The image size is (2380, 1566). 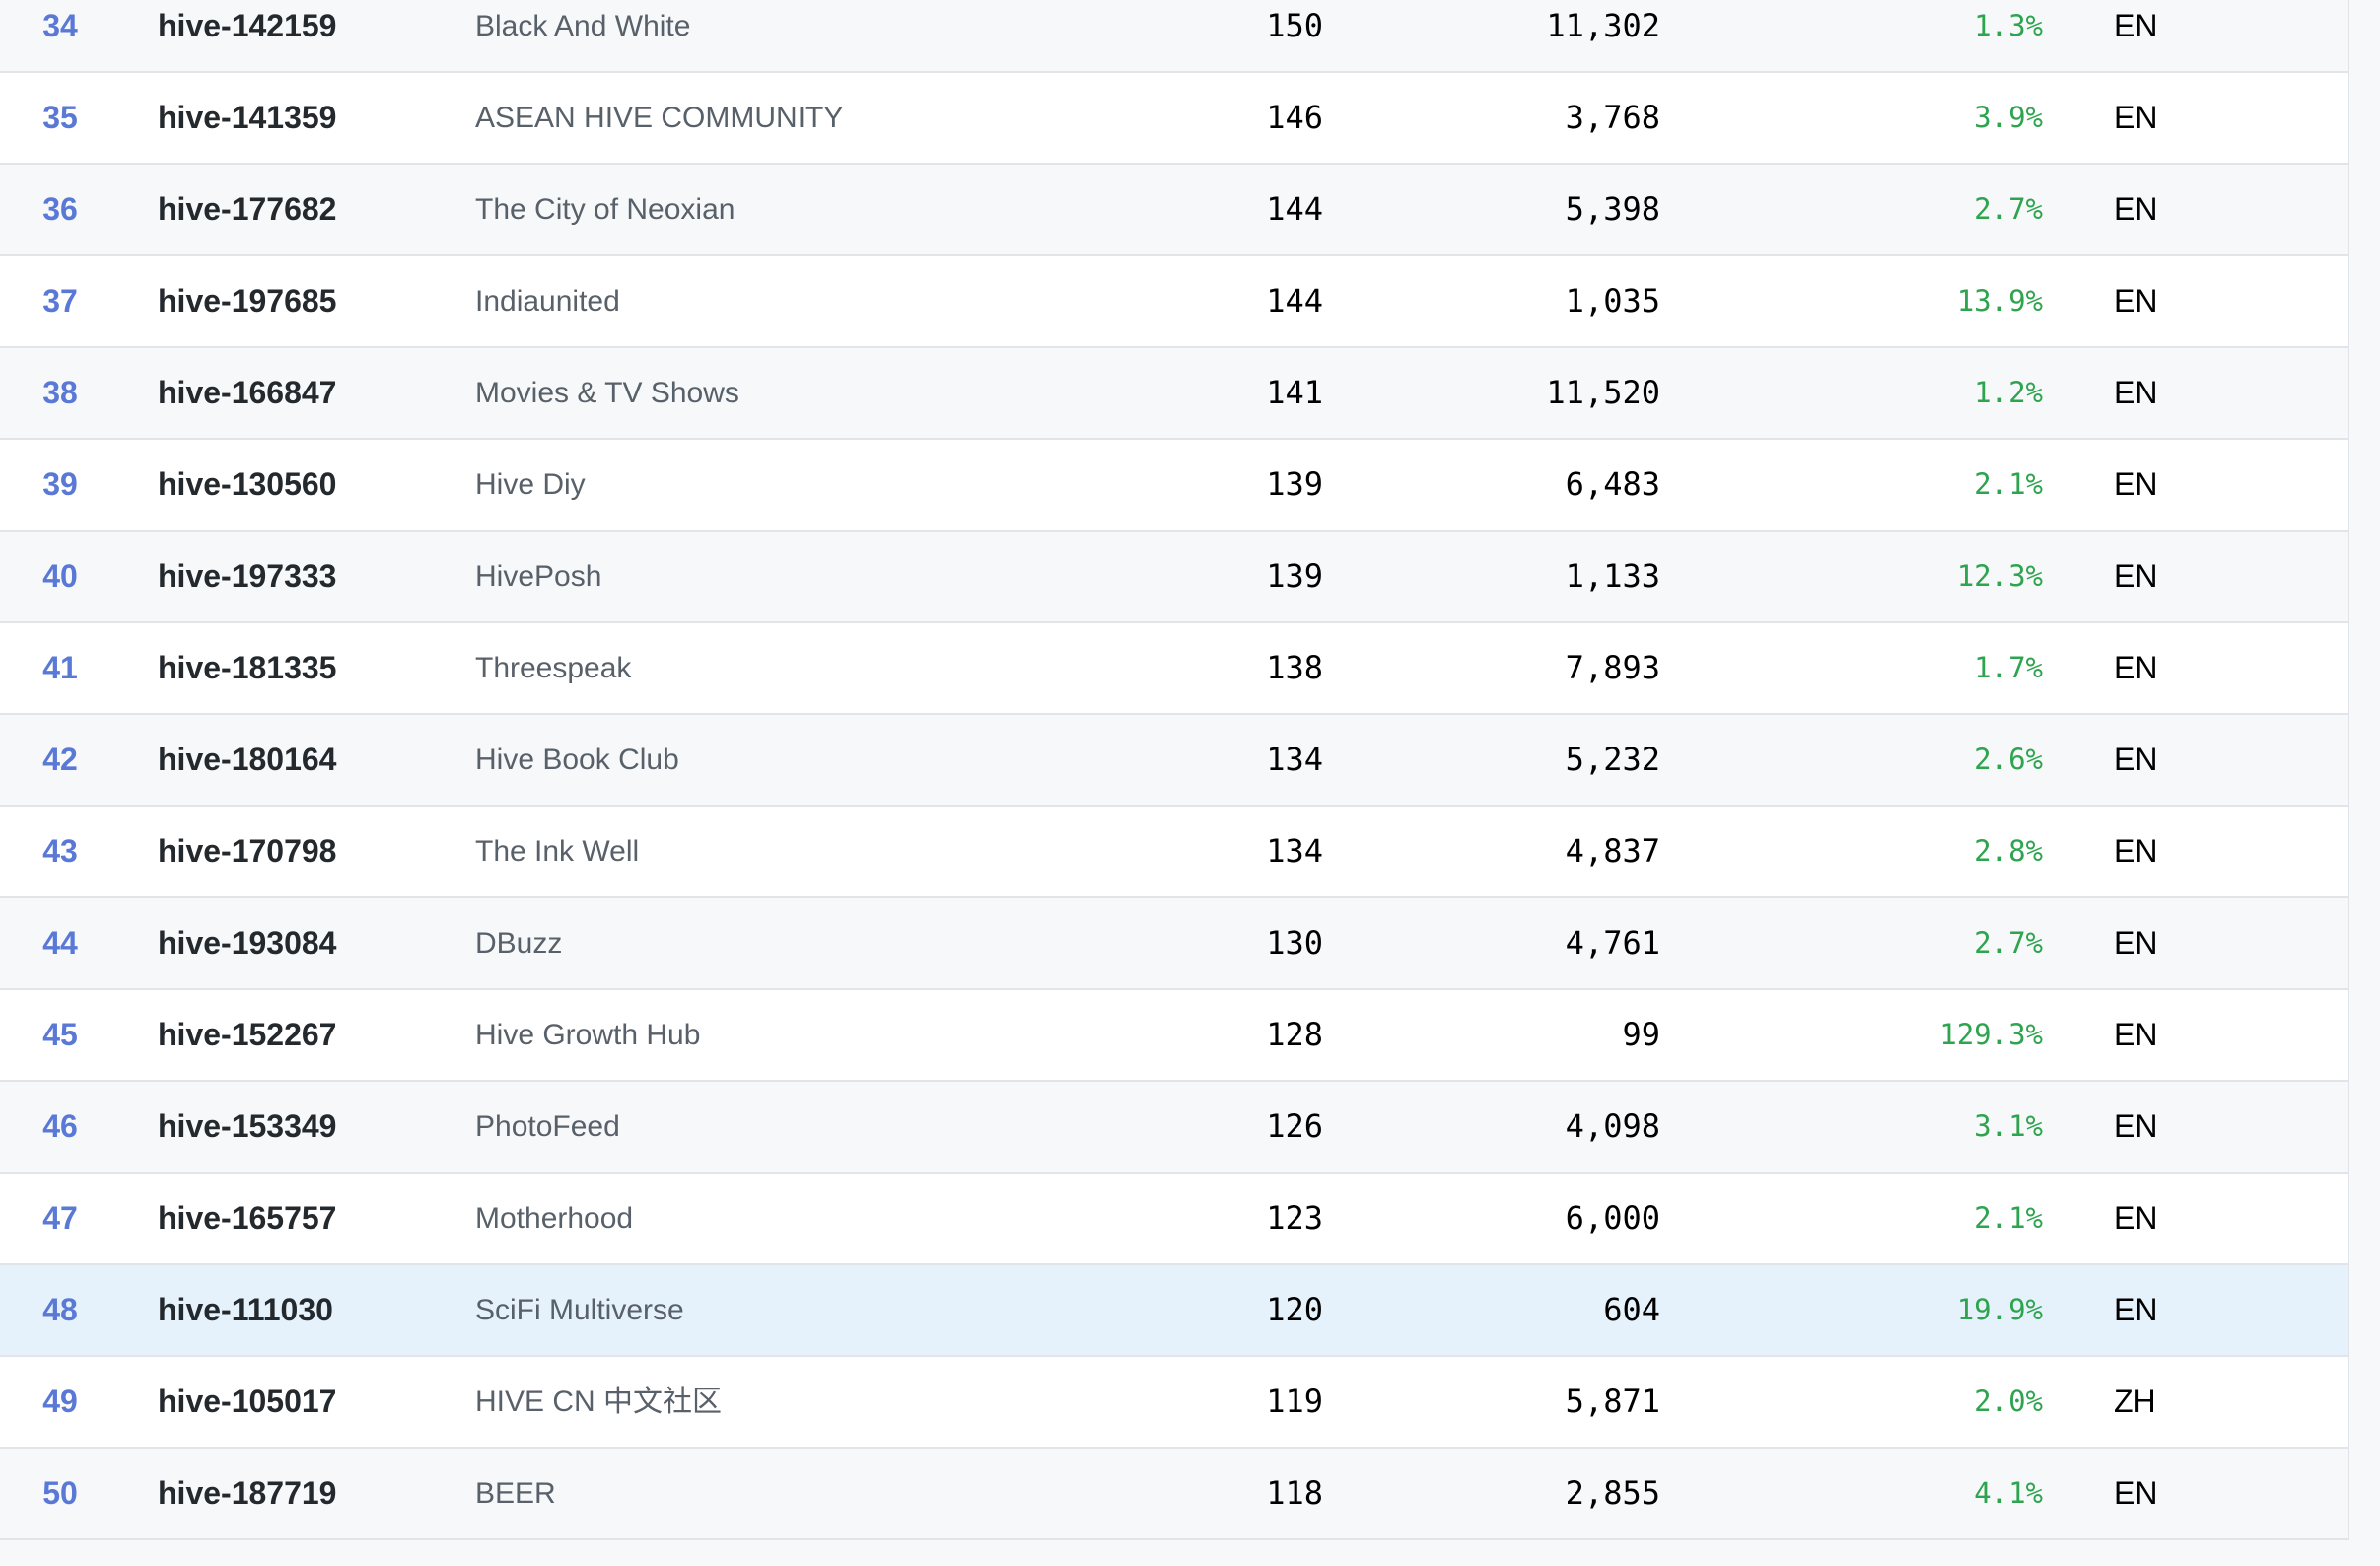 What do you see at coordinates (247, 1493) in the screenshot?
I see `community-slug-link: hive-187719` at bounding box center [247, 1493].